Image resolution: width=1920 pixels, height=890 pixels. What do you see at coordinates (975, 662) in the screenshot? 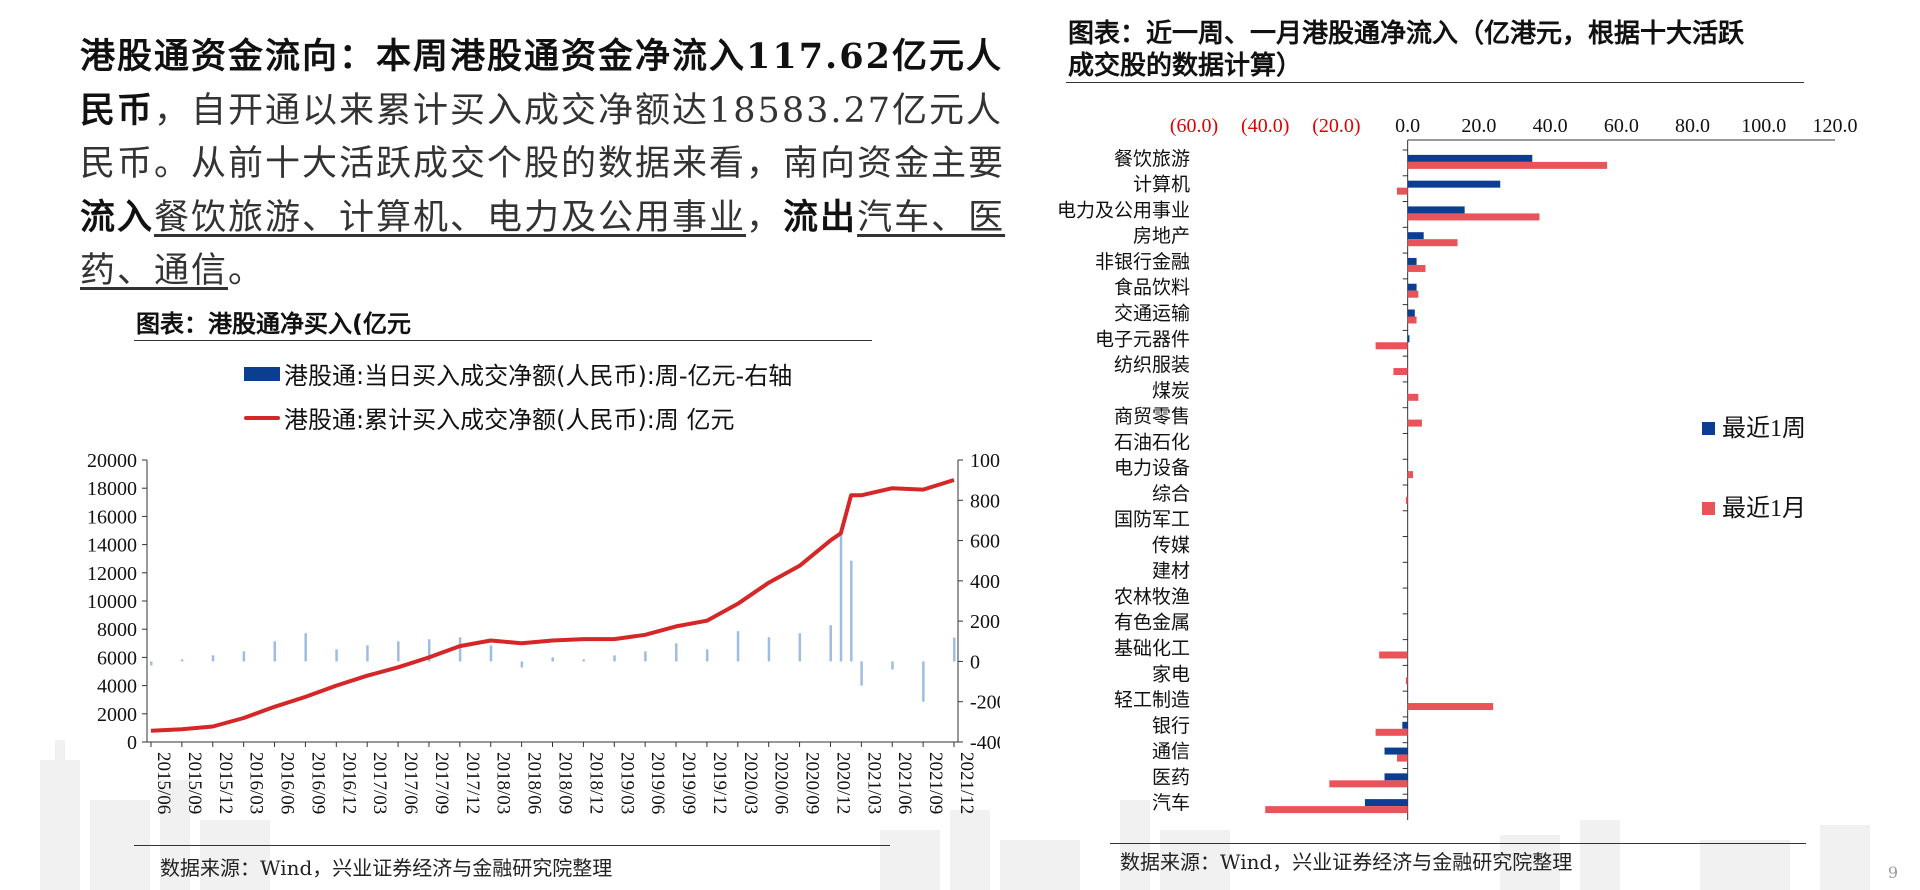
I see `y-right-tick-label: 0` at bounding box center [975, 662].